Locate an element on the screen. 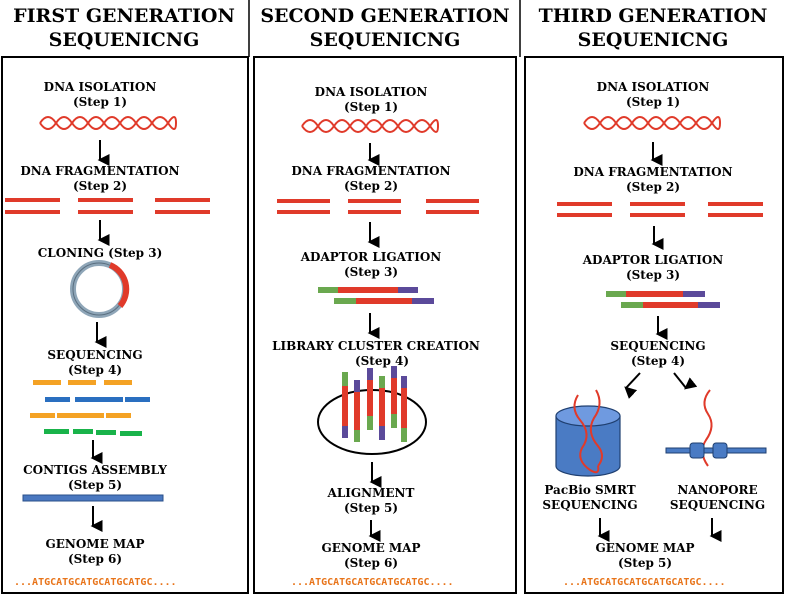  step-label-nanopore: NANOPORE SEQUENCING is located at coordinates (717, 497).